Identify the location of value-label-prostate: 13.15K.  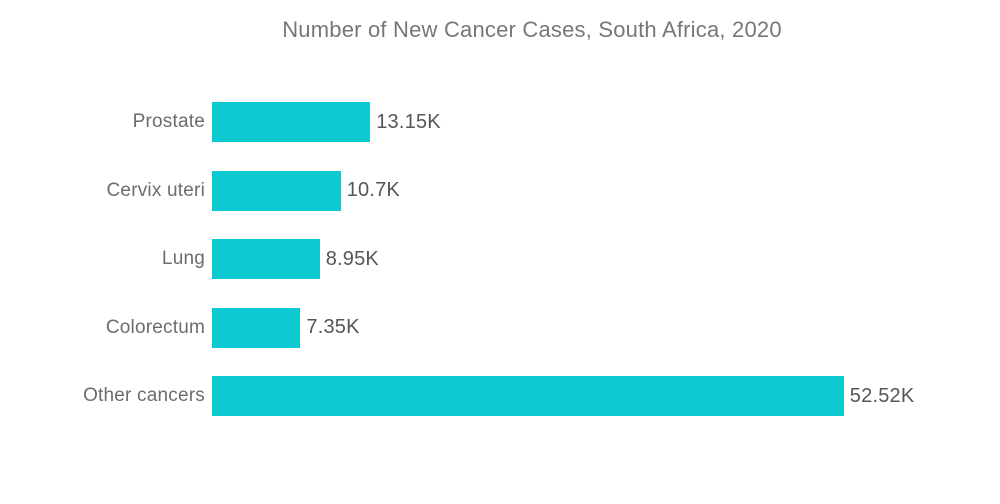
(408, 121).